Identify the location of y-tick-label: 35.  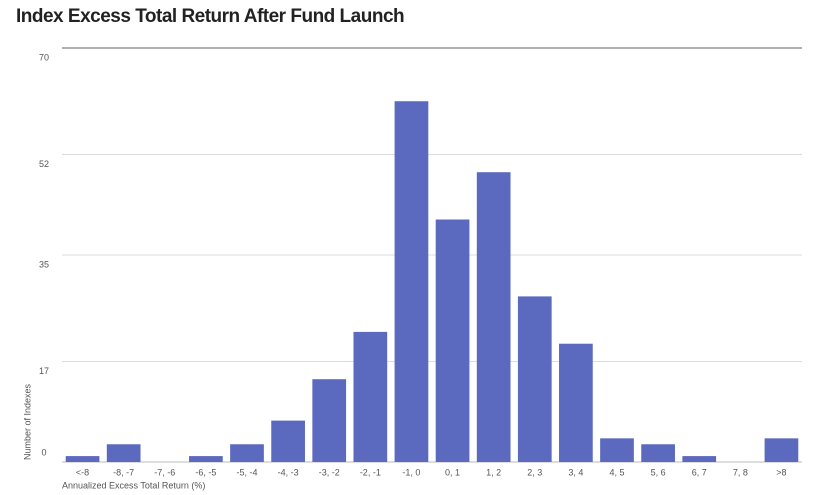
(44, 264).